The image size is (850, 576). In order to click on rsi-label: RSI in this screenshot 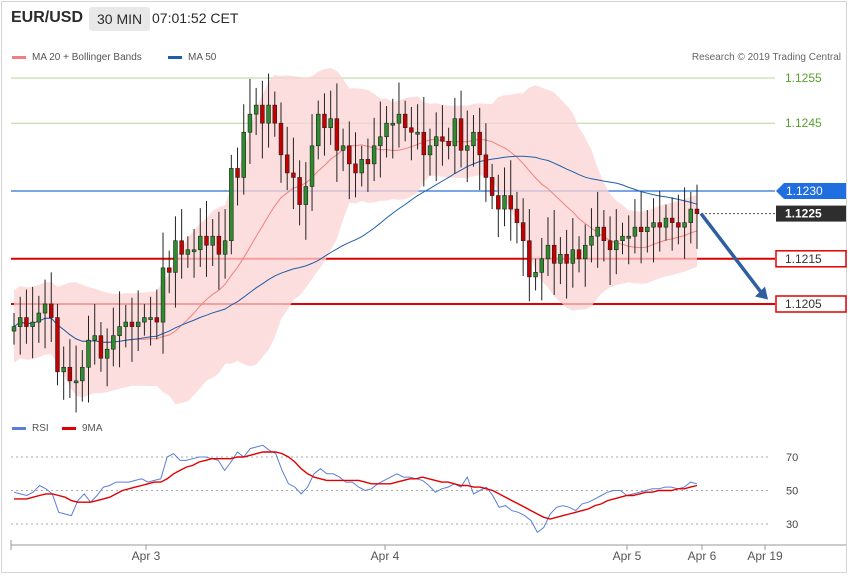, I will do `click(40, 428)`.